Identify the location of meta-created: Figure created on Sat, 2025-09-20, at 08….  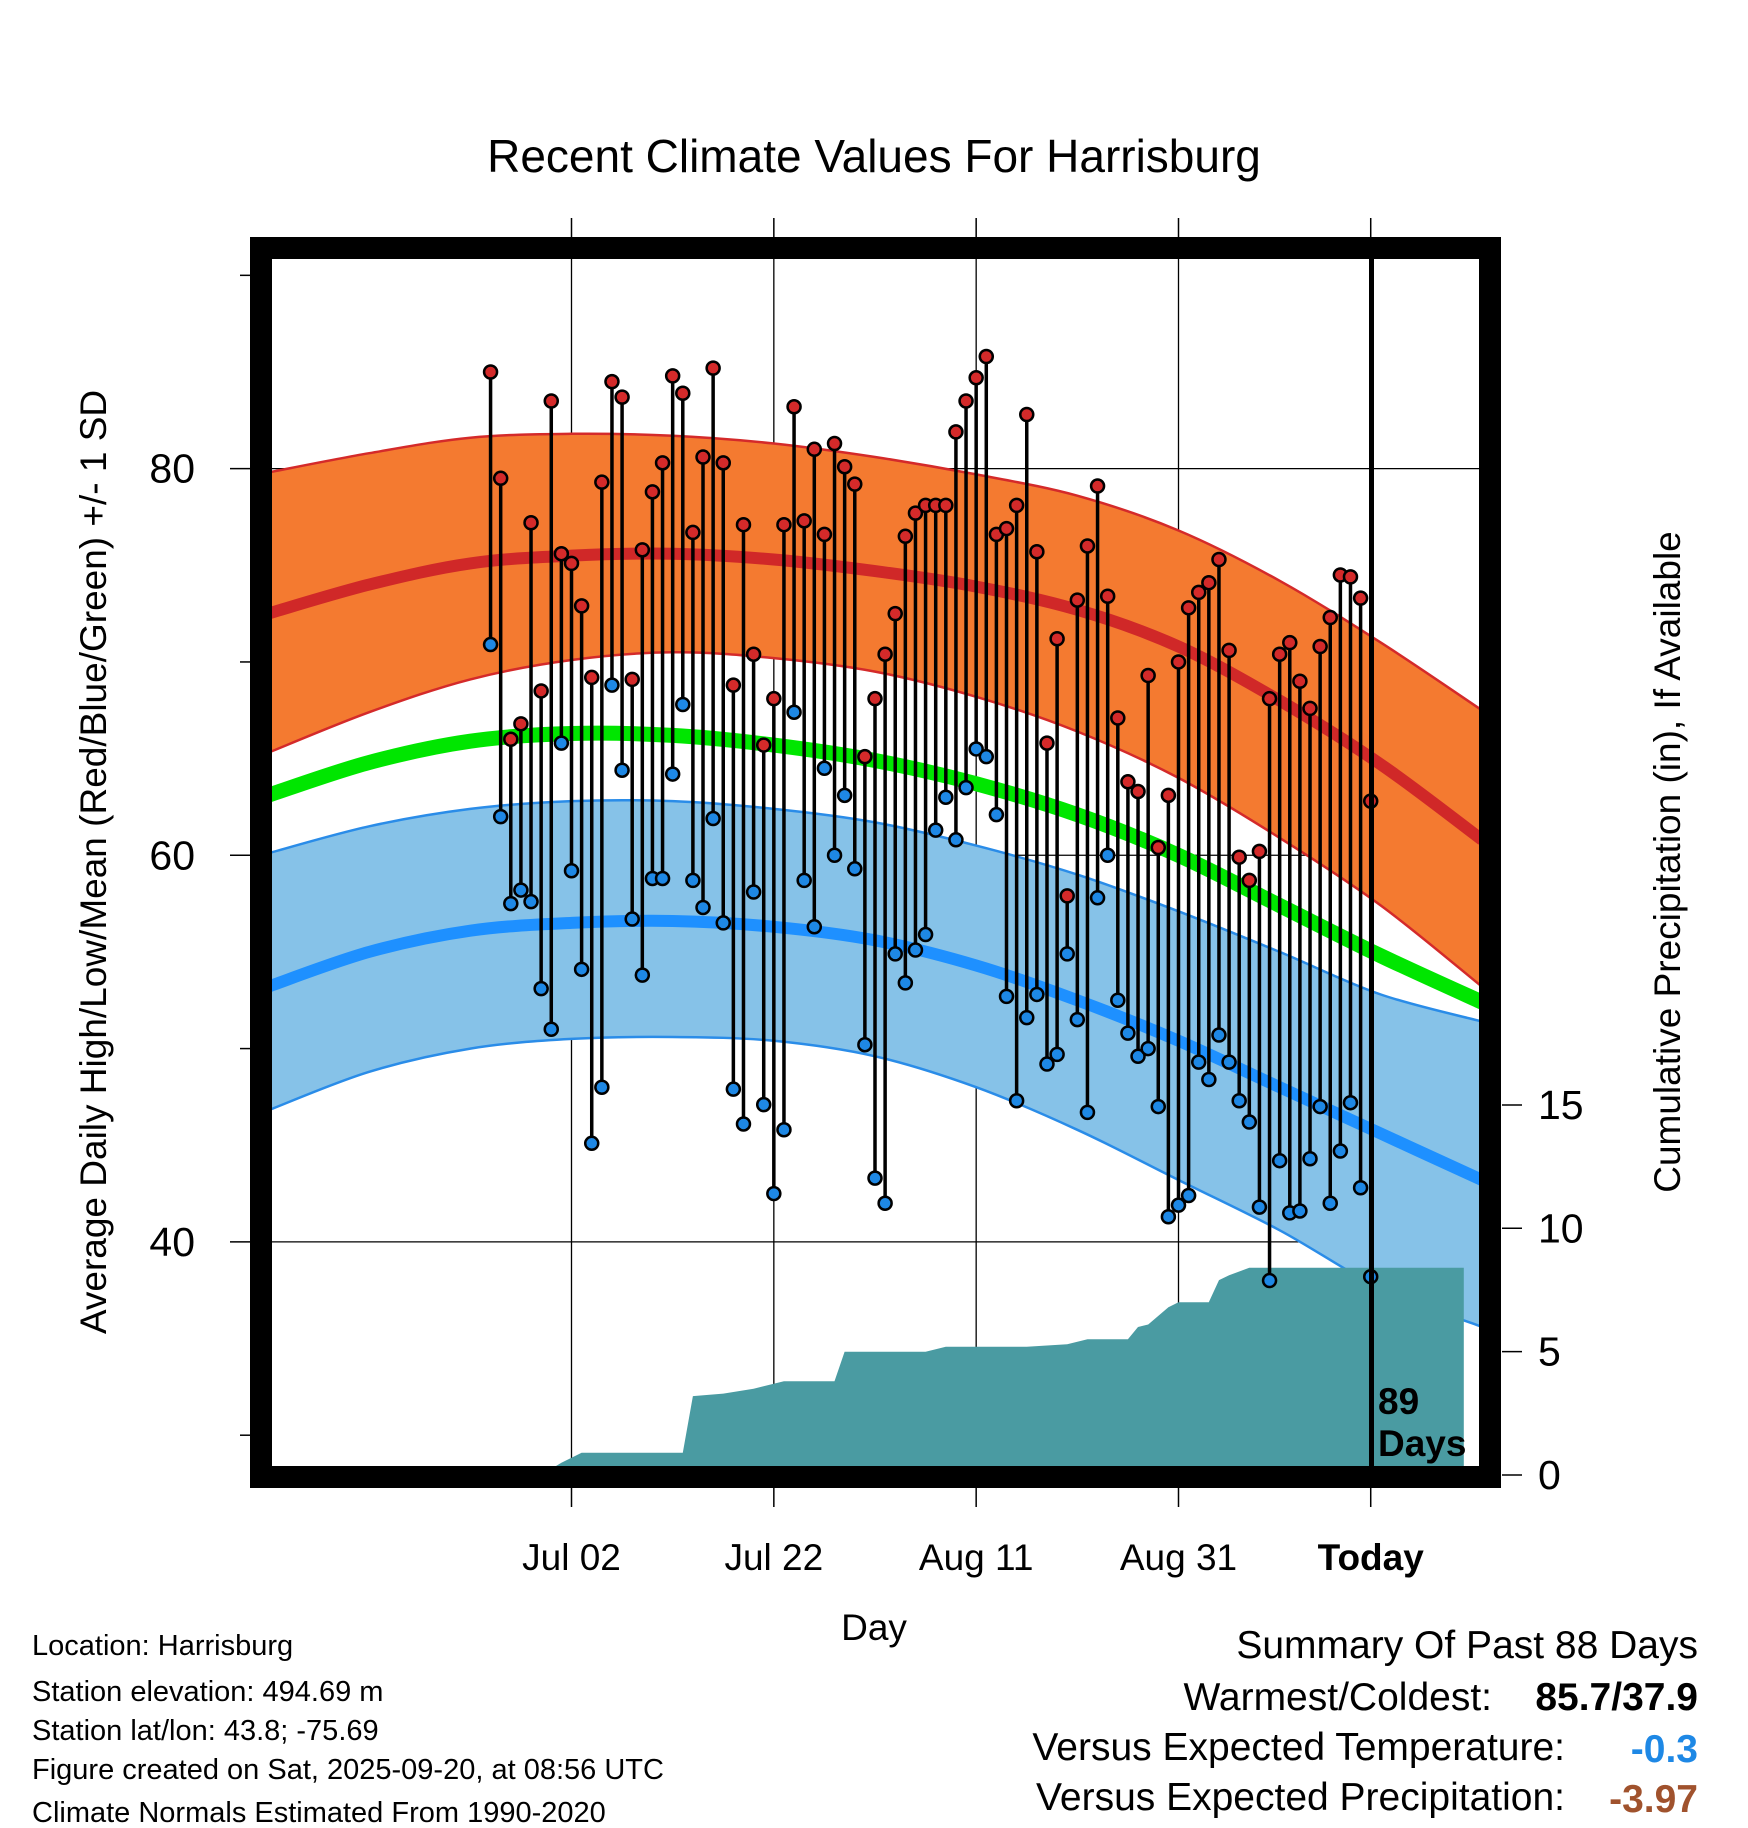
(348, 1770).